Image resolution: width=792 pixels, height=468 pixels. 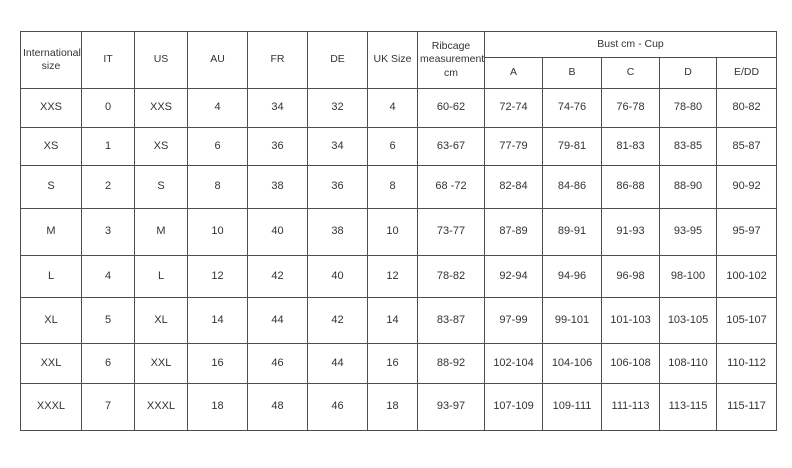 What do you see at coordinates (630, 407) in the screenshot?
I see `table-cell: 111-113` at bounding box center [630, 407].